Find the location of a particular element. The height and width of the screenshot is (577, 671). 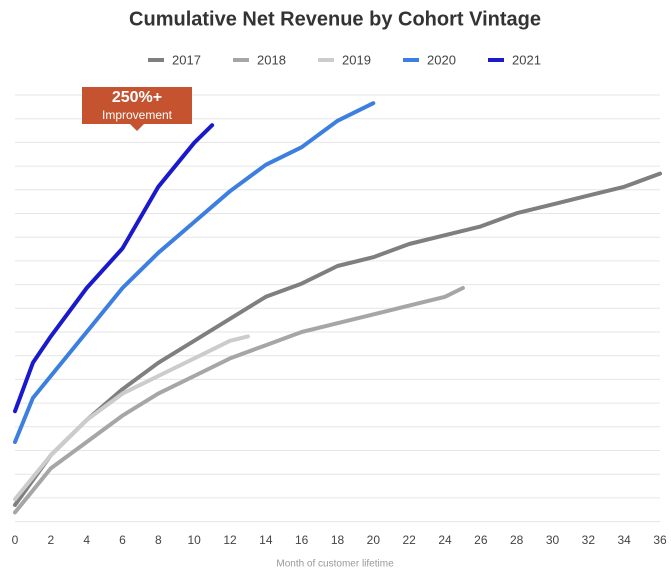

x-tick-label: 16 is located at coordinates (302, 540).